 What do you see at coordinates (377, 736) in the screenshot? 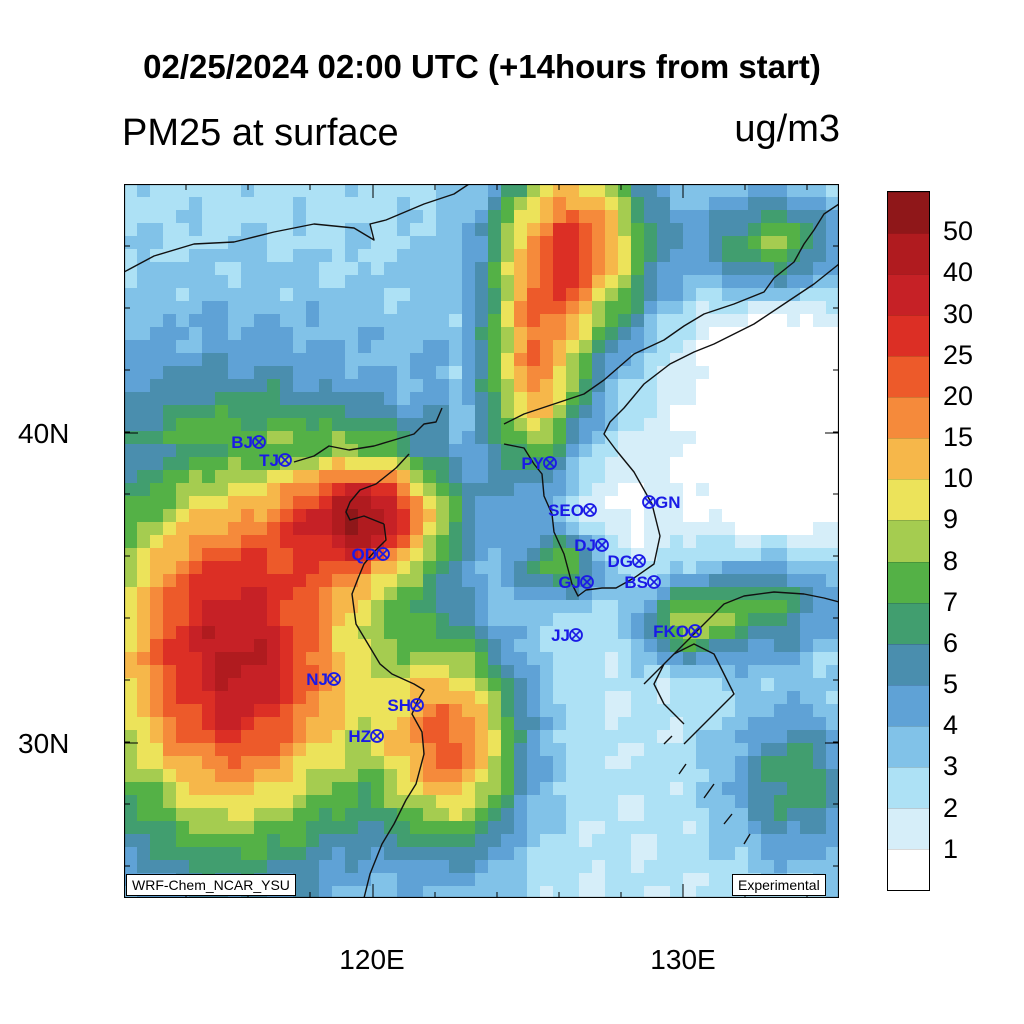
I see `station-cross-icon` at bounding box center [377, 736].